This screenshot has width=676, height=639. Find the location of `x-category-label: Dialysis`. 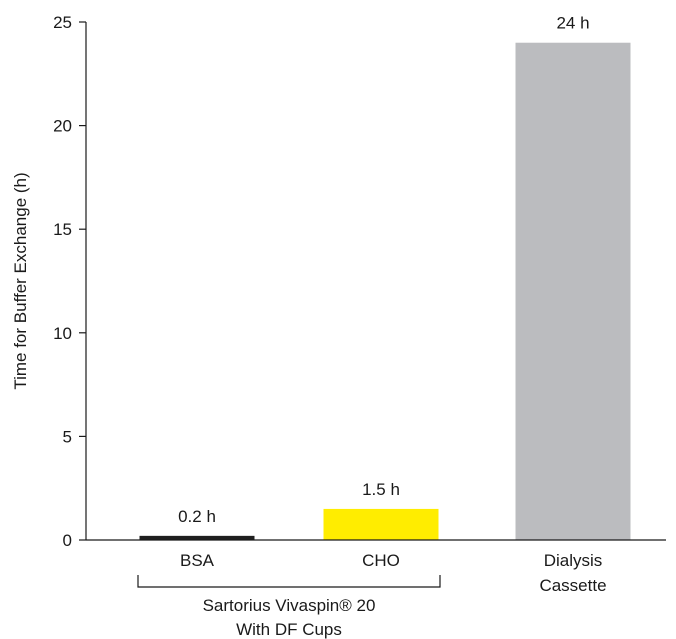

x-category-label: Dialysis is located at coordinates (573, 560).